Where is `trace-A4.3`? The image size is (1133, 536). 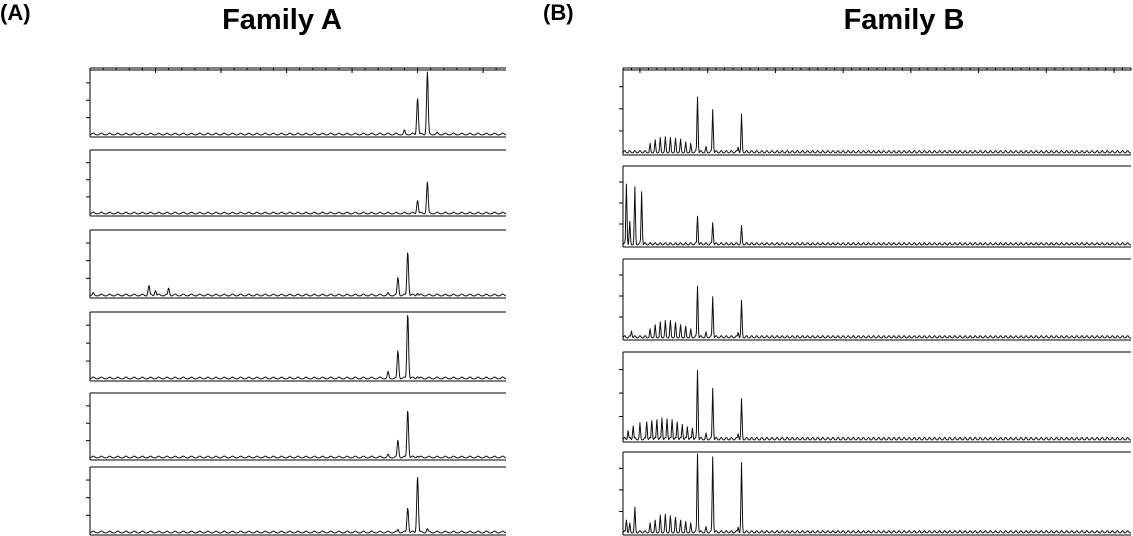
trace-A4.3 is located at coordinates (298, 505).